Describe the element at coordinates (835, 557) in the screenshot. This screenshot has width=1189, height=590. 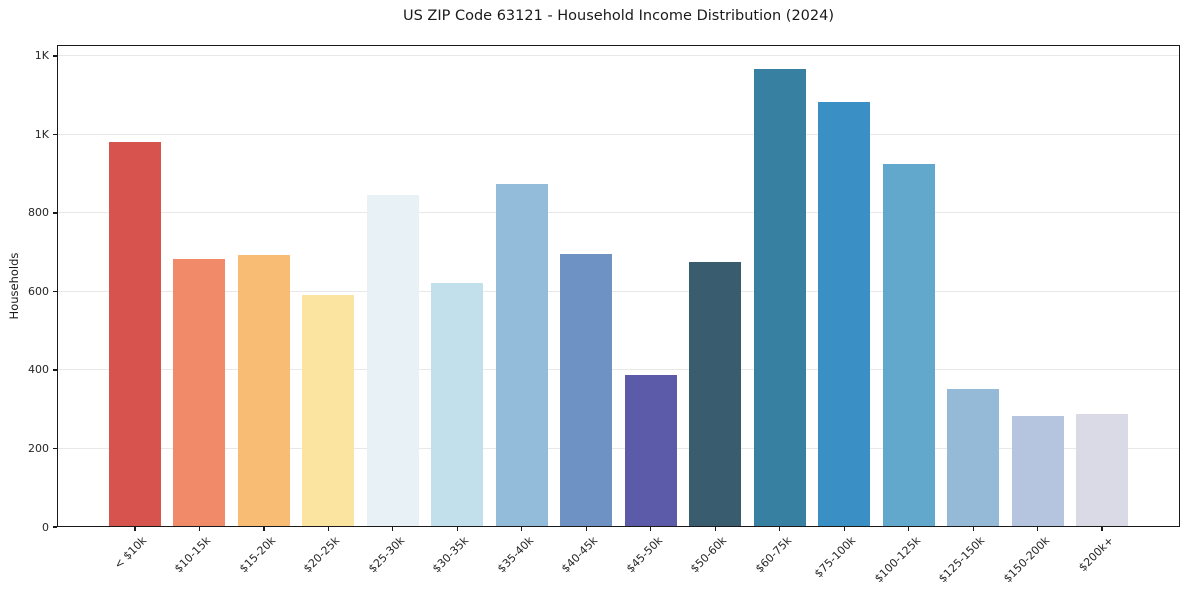
I see `x-tick-label: $75-100k` at that location.